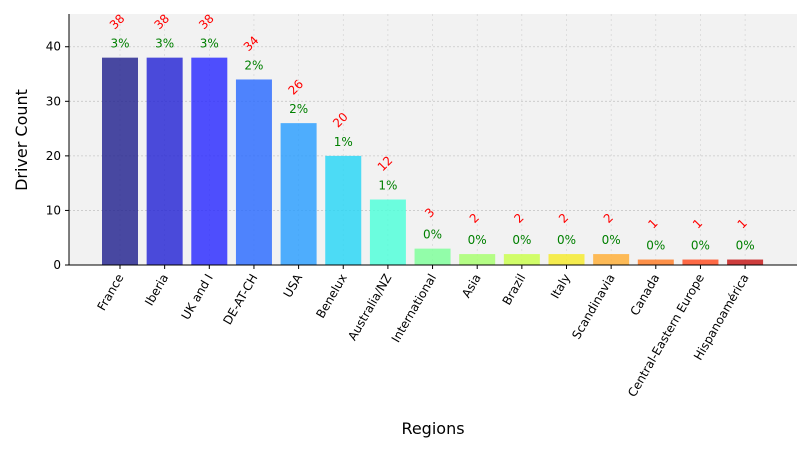 The height and width of the screenshot is (454, 810). I want to click on x-tick-label: Scandinavia, so click(593, 307).